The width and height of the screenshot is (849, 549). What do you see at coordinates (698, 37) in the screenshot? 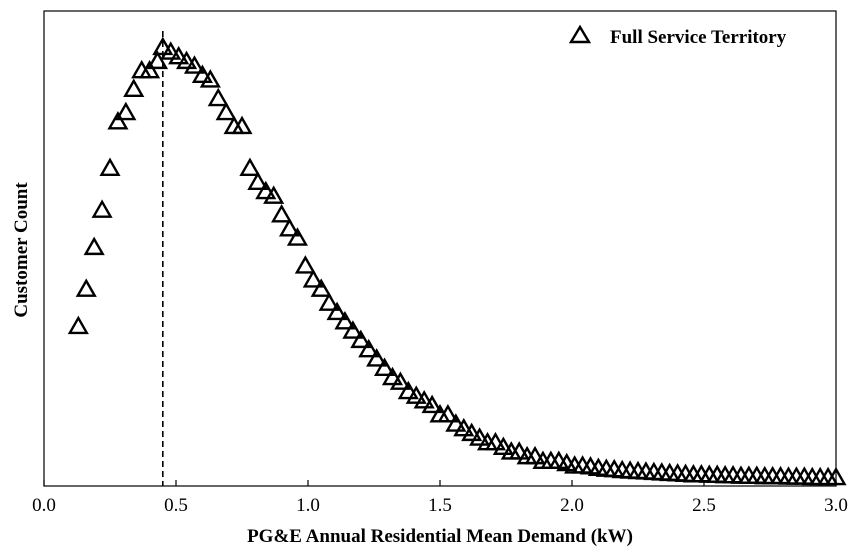
I see `legend-label: Full Service Territory` at bounding box center [698, 37].